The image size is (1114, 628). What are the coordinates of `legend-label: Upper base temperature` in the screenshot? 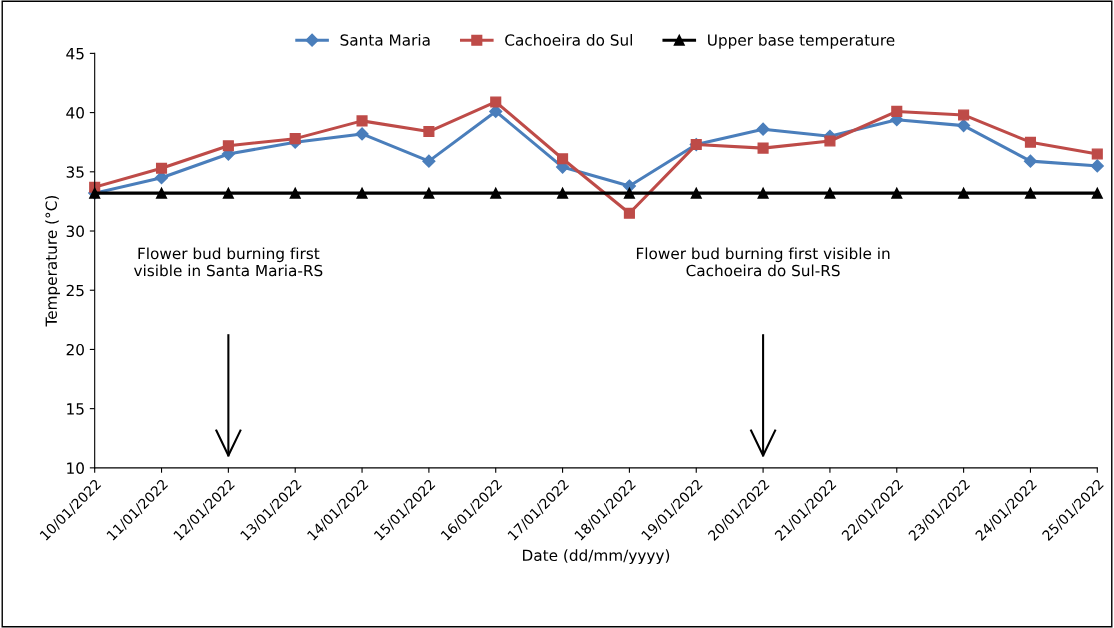 It's located at (801, 41).